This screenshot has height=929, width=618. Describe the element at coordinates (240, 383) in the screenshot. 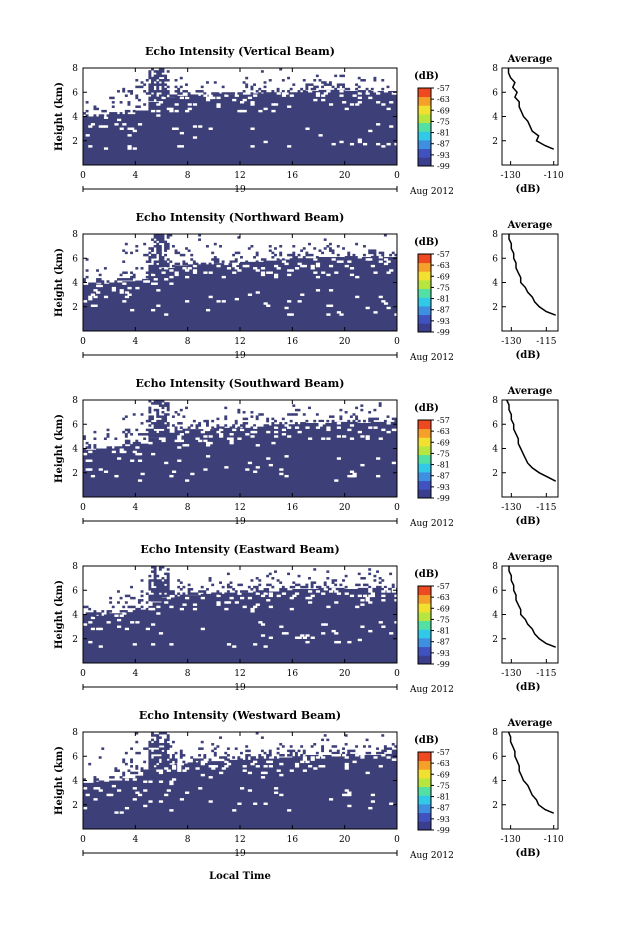

I see `panel-title: Echo Intensity (Southward Beam)` at that location.